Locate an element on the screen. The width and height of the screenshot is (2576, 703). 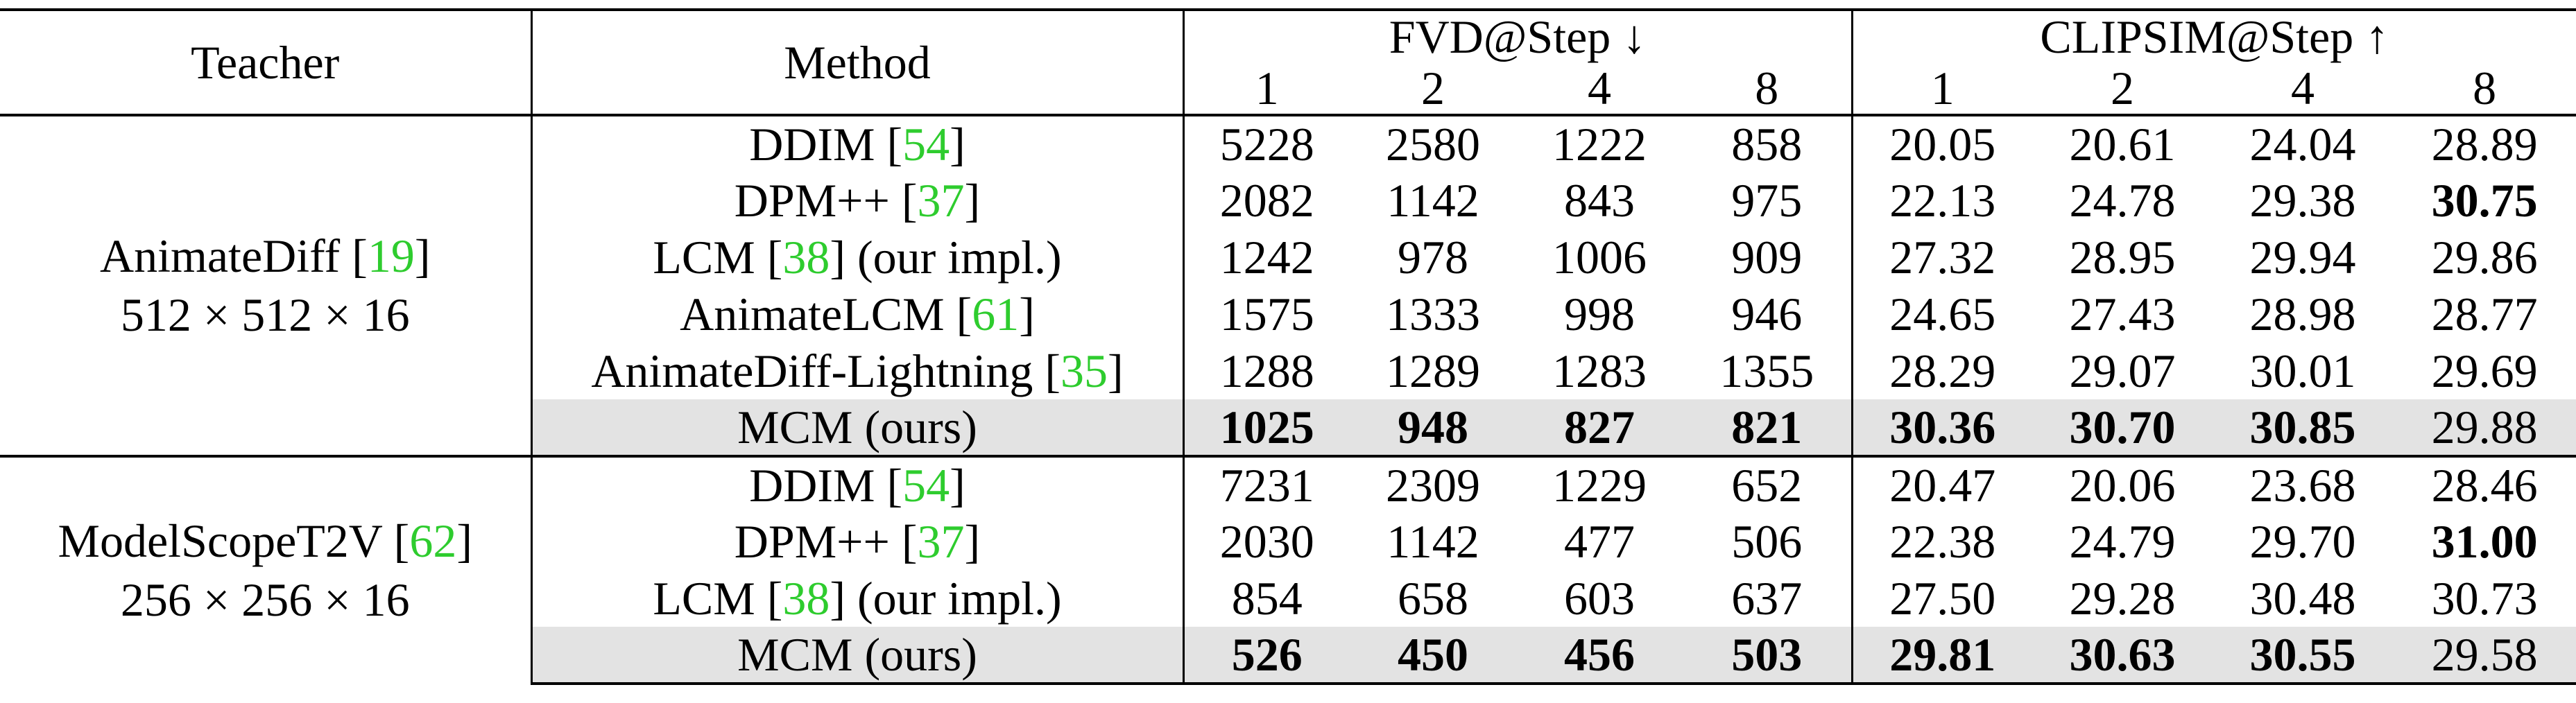
clipsim-value: 29.81 is located at coordinates (1942, 656).